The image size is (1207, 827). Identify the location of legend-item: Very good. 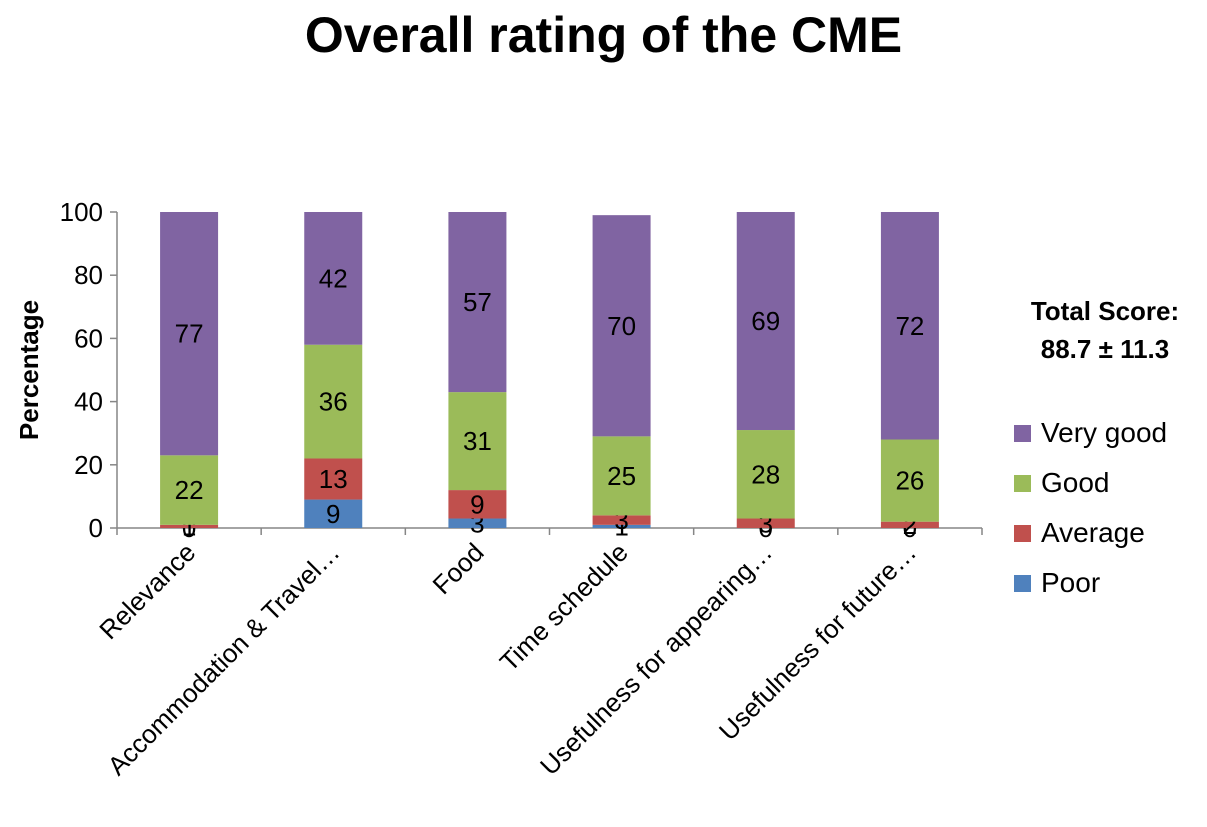
(1090, 433).